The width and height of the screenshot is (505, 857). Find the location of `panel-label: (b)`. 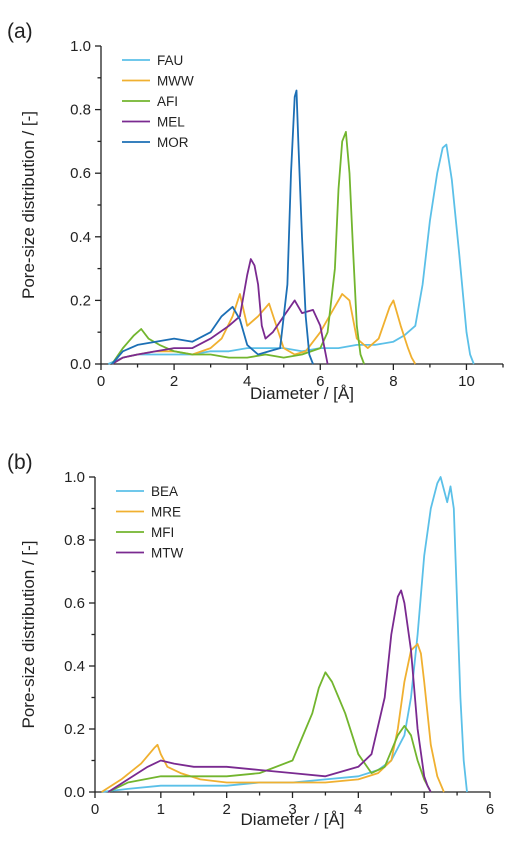

panel-label: (b) is located at coordinates (20, 462).